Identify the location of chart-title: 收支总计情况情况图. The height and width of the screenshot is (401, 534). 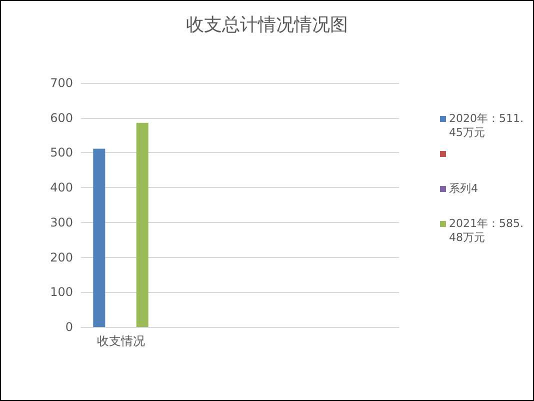
(267, 25).